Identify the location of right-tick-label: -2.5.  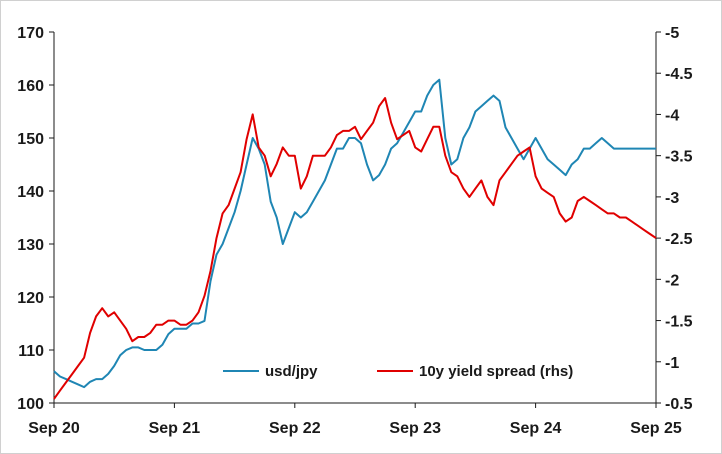
(679, 239).